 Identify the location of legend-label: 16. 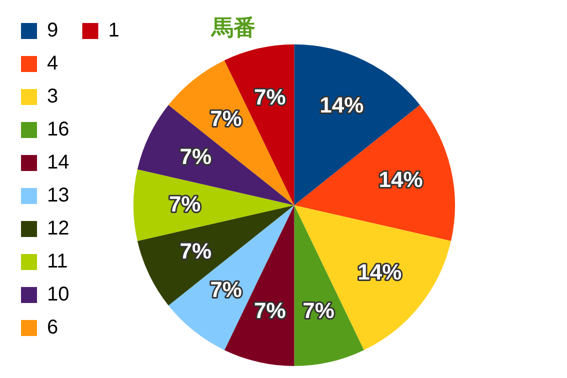
(58, 129).